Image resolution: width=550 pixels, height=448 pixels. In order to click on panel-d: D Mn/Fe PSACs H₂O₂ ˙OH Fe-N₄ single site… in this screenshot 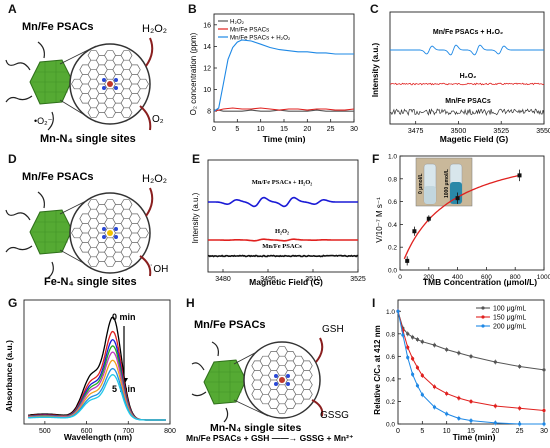, I will do `click(90, 218)`.